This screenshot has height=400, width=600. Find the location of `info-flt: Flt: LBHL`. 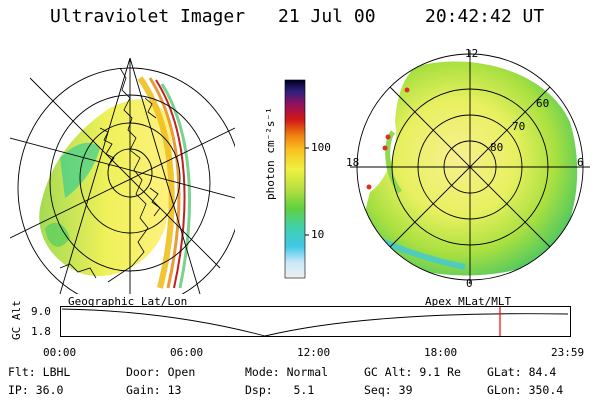

info-flt: Flt: LBHL is located at coordinates (39, 372).